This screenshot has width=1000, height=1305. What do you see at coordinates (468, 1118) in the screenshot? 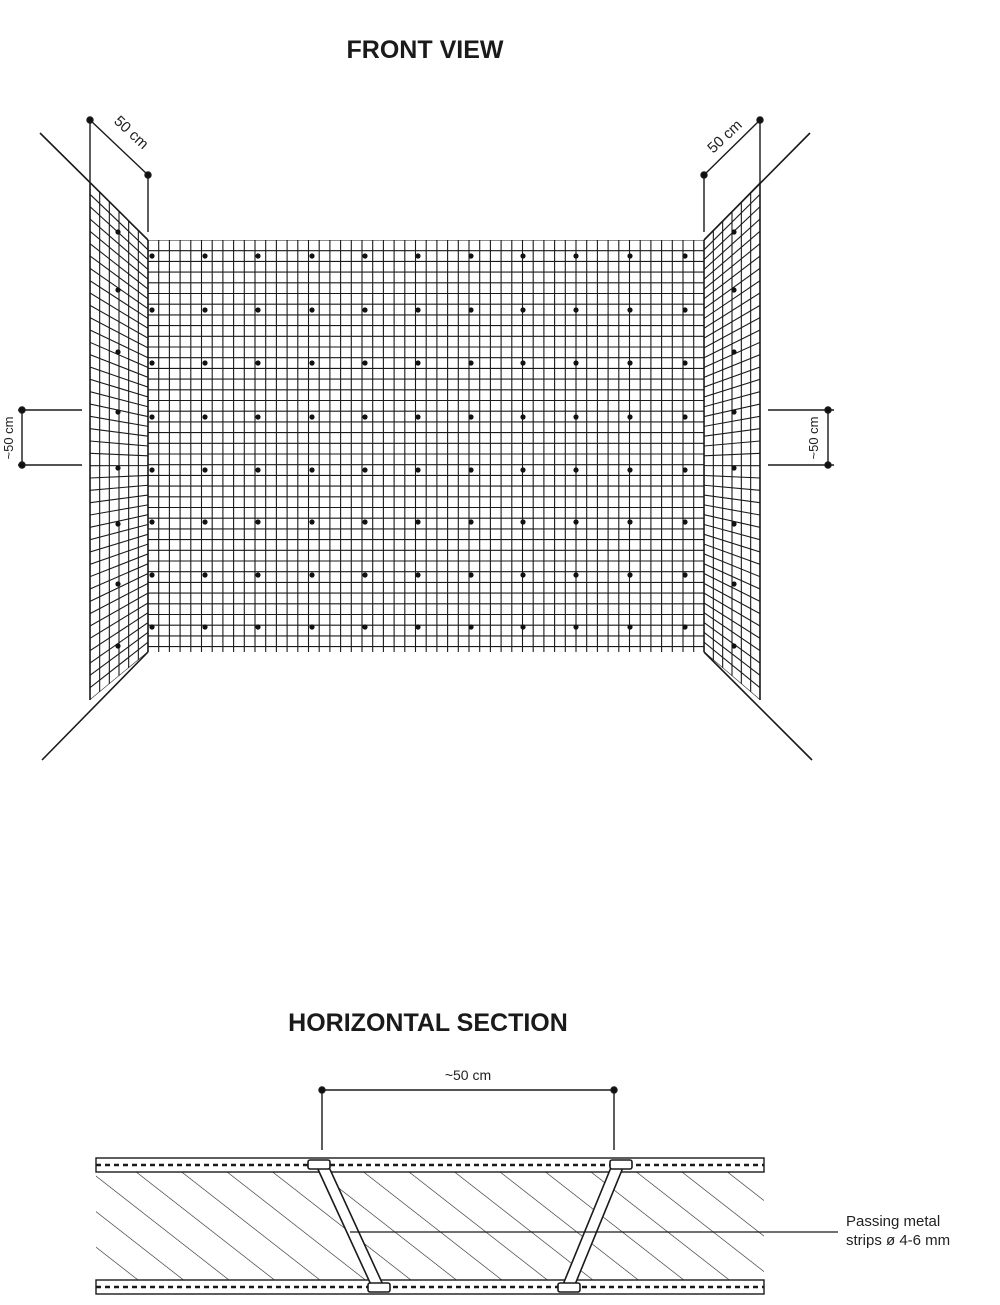
I see `section-dimension` at bounding box center [468, 1118].